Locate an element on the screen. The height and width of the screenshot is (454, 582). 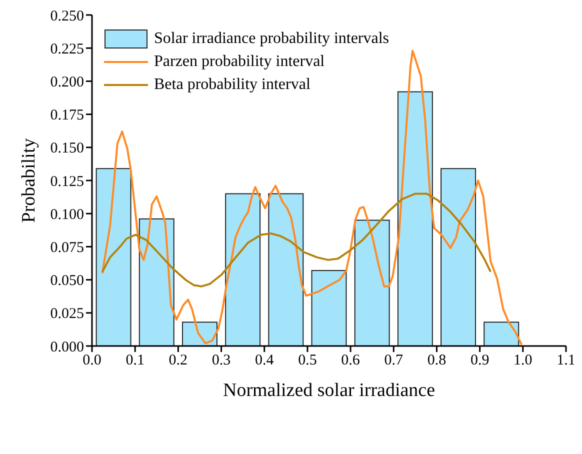
y-tick-label: 0.125 is located at coordinates (67, 182).